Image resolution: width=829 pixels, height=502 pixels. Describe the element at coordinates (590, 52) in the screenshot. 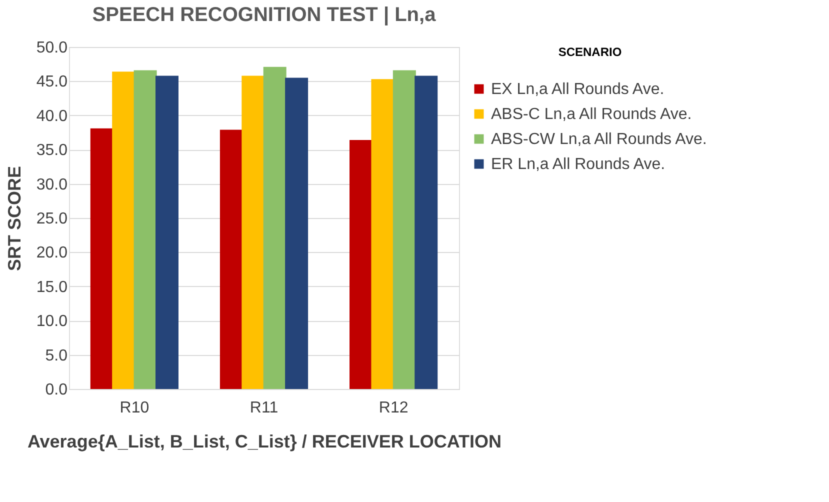

I see `legend-title: SCENARIO` at that location.